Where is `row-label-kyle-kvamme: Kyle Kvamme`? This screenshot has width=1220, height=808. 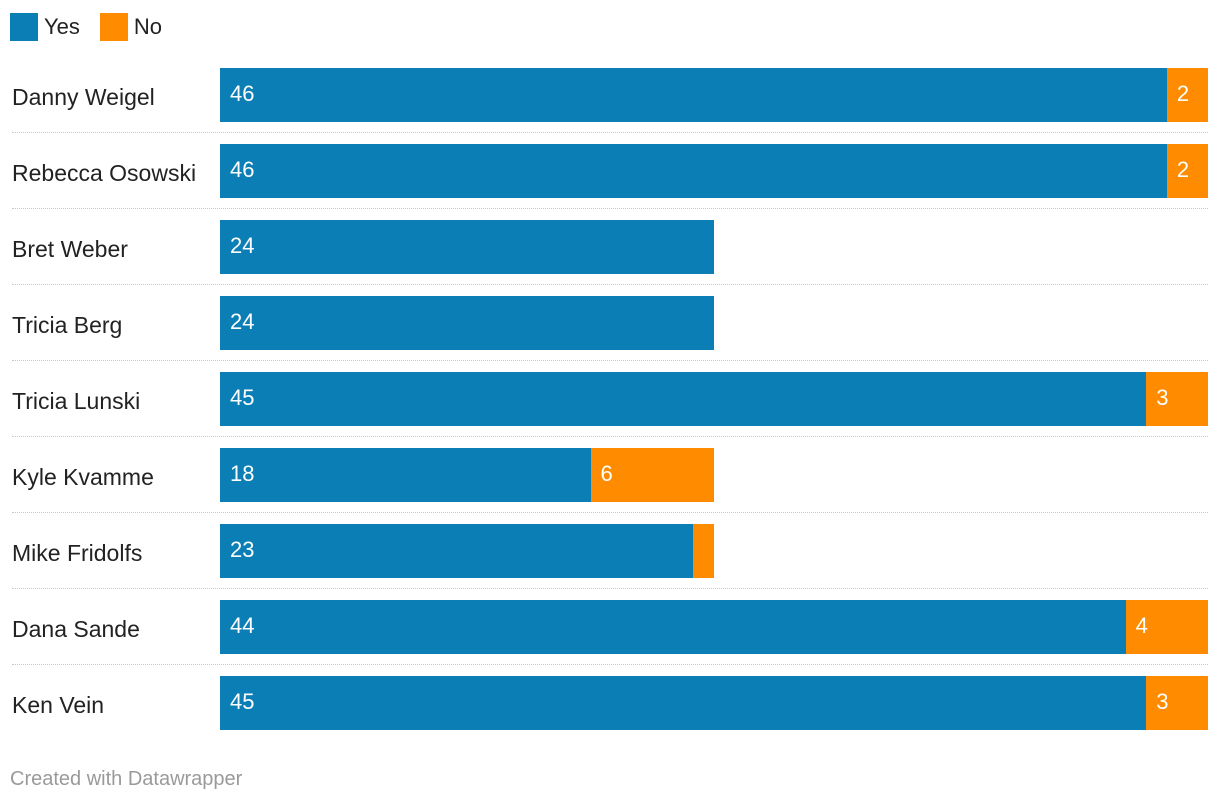 row-label-kyle-kvamme: Kyle Kvamme is located at coordinates (83, 477).